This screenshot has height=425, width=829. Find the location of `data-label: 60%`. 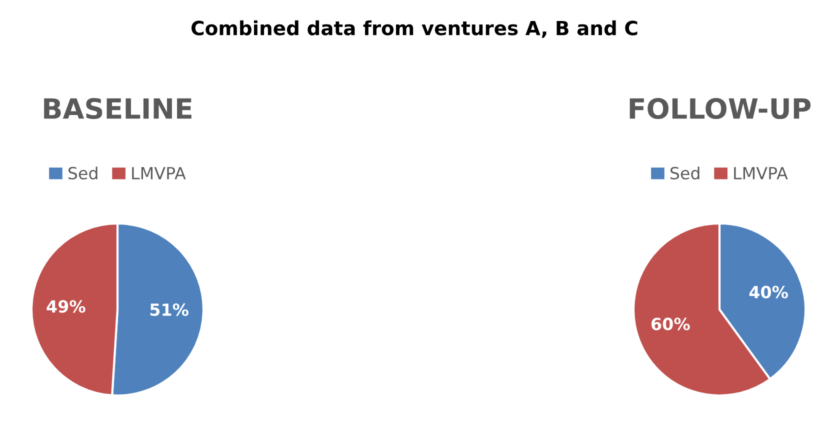

data-label: 60% is located at coordinates (671, 324).